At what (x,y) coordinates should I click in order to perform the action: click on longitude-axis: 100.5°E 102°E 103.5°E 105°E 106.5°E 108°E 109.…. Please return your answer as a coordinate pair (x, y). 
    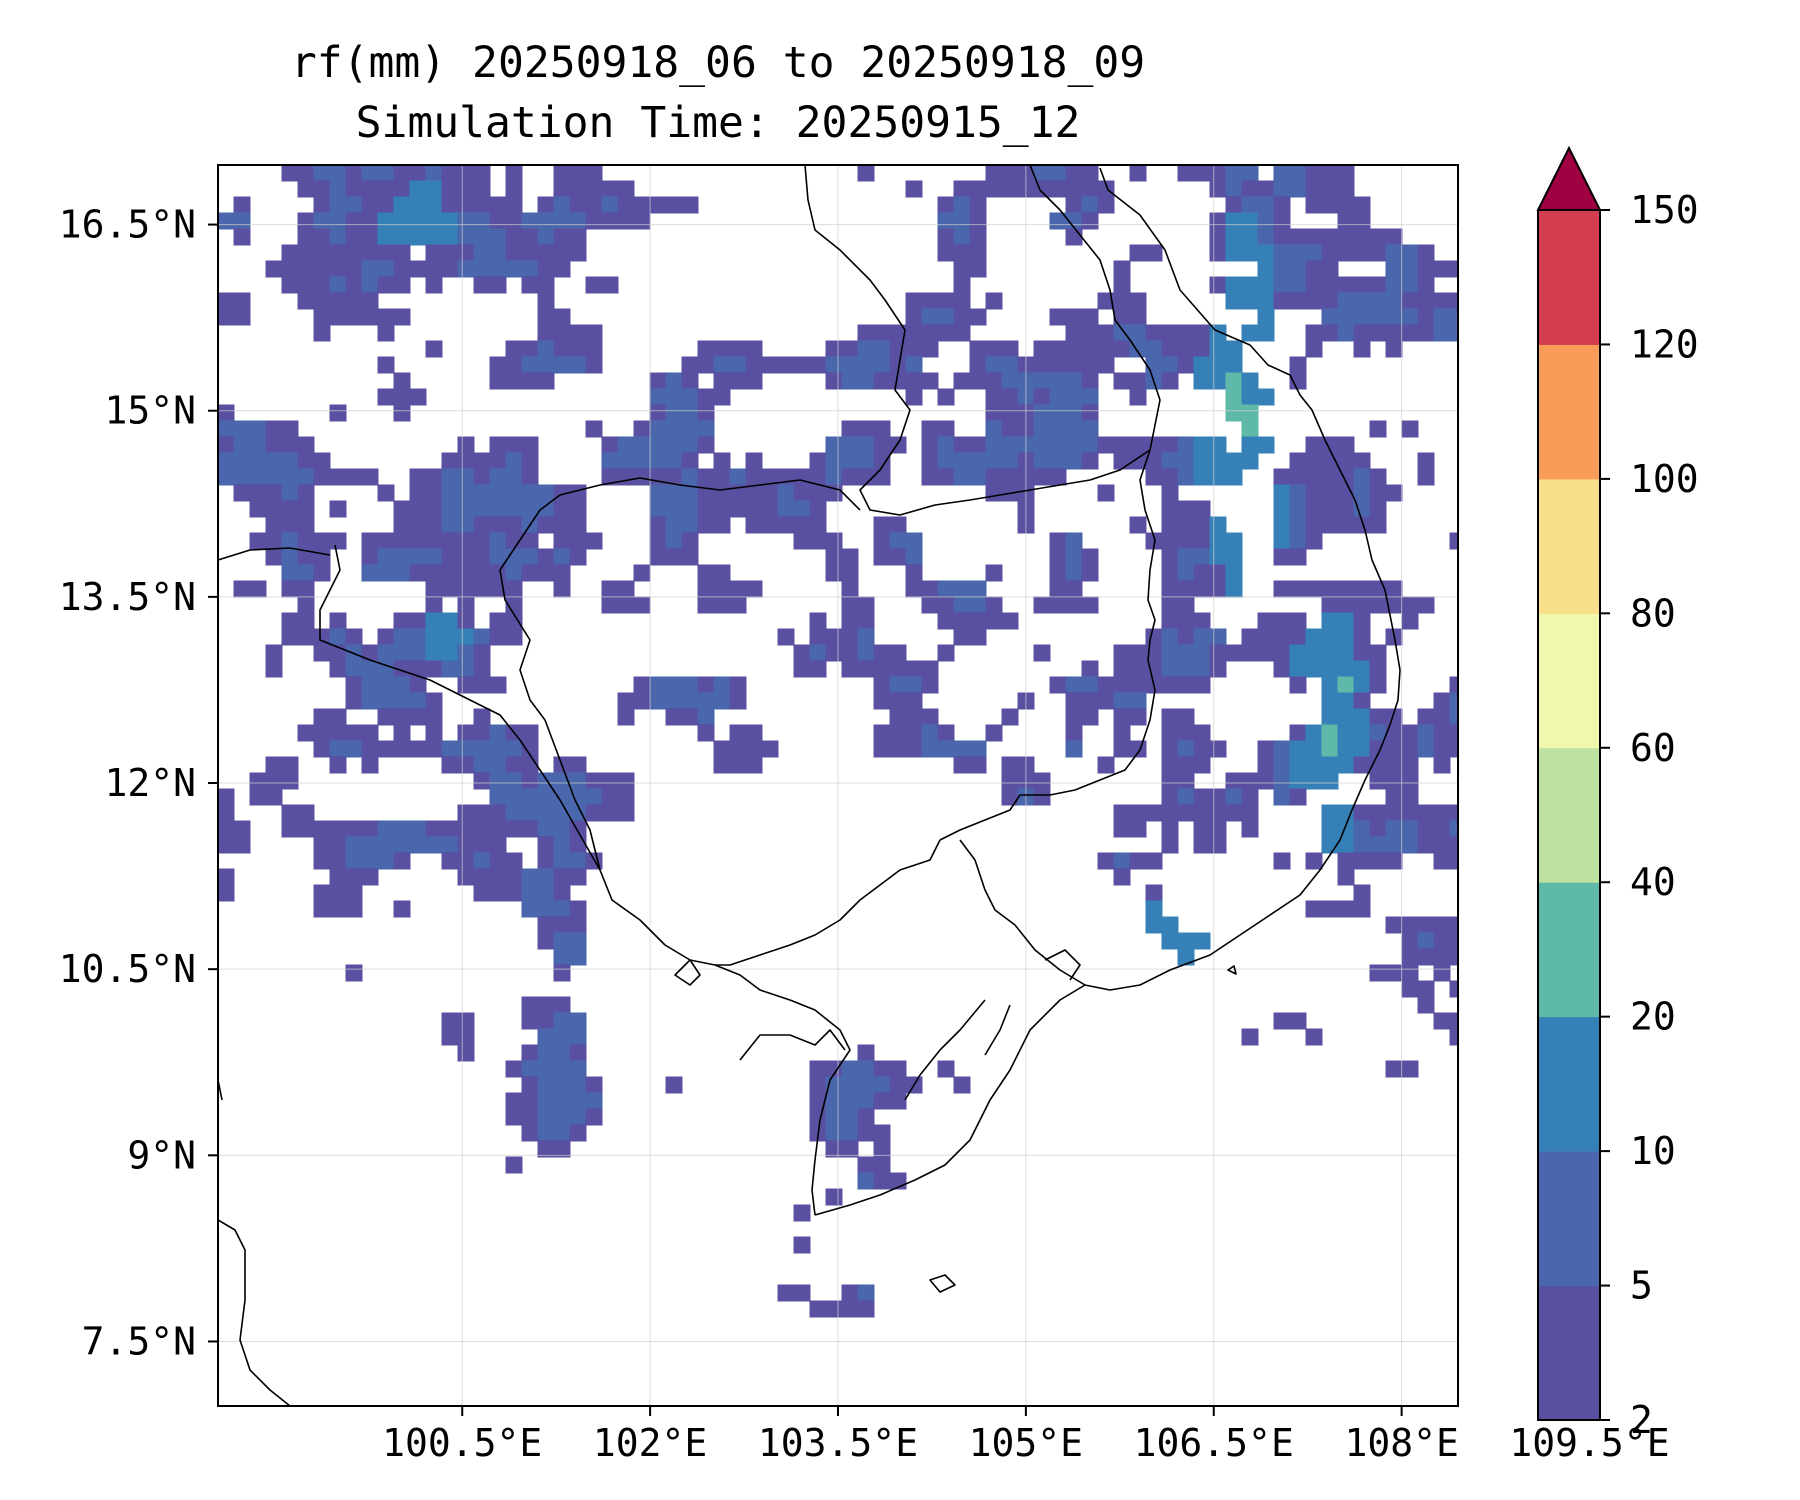
    Looking at the image, I should click on (1026, 1435).